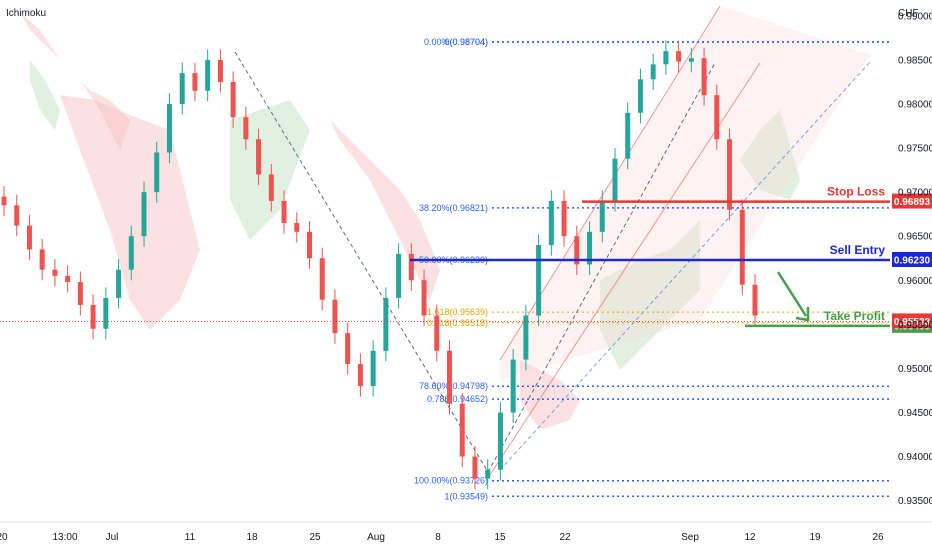 The height and width of the screenshot is (550, 932). Describe the element at coordinates (376, 537) in the screenshot. I see `x-tick-label: Aug` at that location.